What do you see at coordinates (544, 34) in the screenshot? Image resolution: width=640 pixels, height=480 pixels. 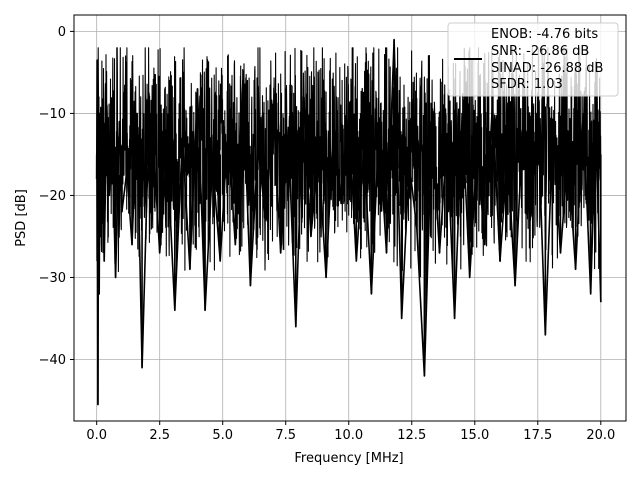 I see `legend-entry-enob: ENOB: -4.76 bits` at bounding box center [544, 34].